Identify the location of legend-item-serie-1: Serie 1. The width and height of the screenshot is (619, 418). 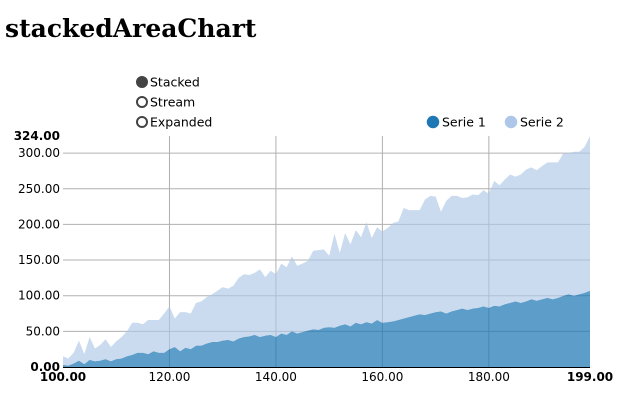
(456, 122).